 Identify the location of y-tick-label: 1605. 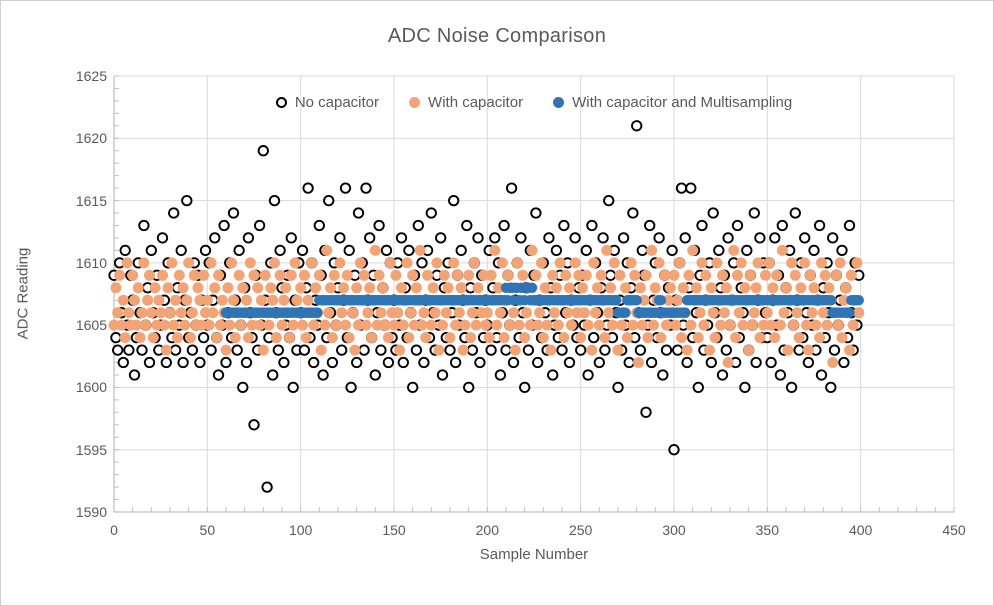
(91, 325).